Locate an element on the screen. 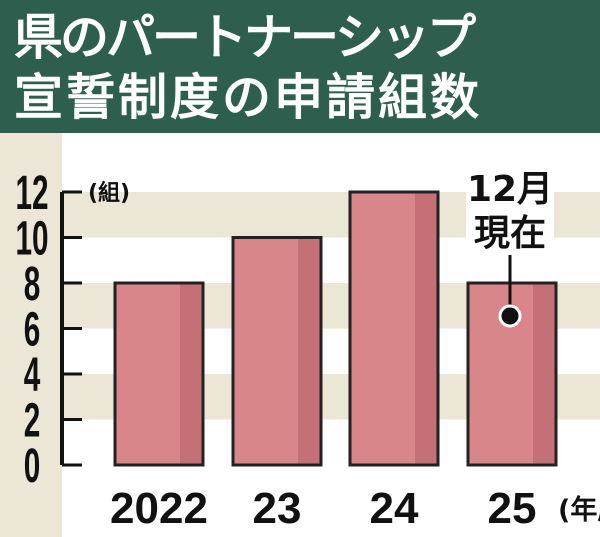 The width and height of the screenshot is (600, 537). x-axis-unit: (年度) is located at coordinates (579, 510).